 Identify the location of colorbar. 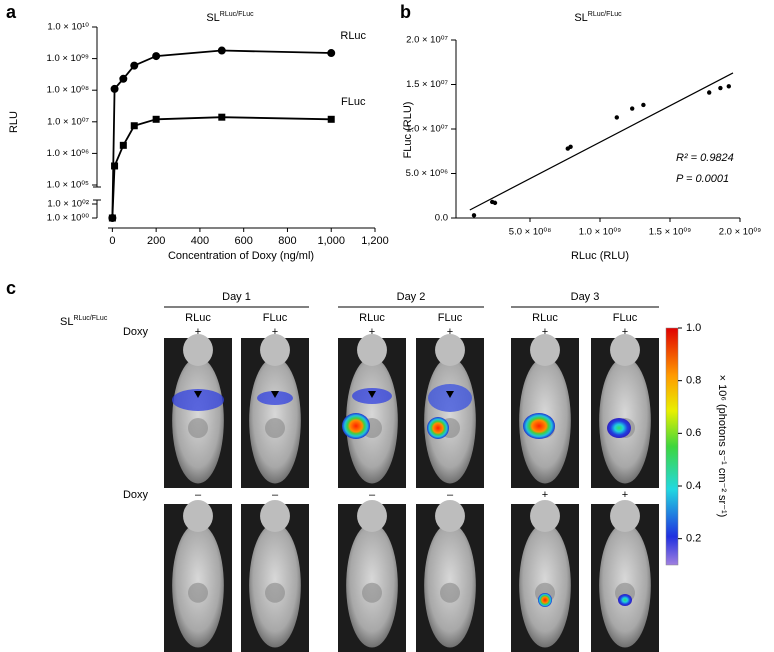
(672, 446).